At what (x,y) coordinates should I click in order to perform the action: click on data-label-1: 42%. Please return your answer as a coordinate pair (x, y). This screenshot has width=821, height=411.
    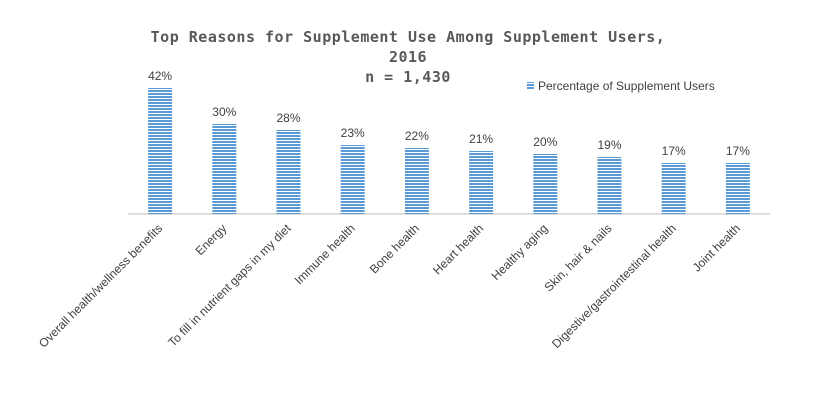
    Looking at the image, I should click on (160, 76).